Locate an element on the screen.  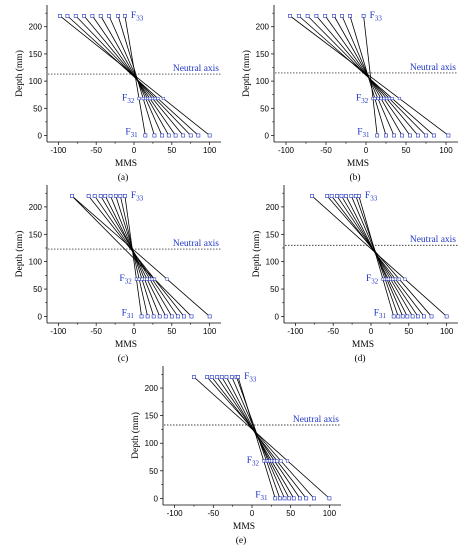
panel-label: (b) is located at coordinates (354, 177).